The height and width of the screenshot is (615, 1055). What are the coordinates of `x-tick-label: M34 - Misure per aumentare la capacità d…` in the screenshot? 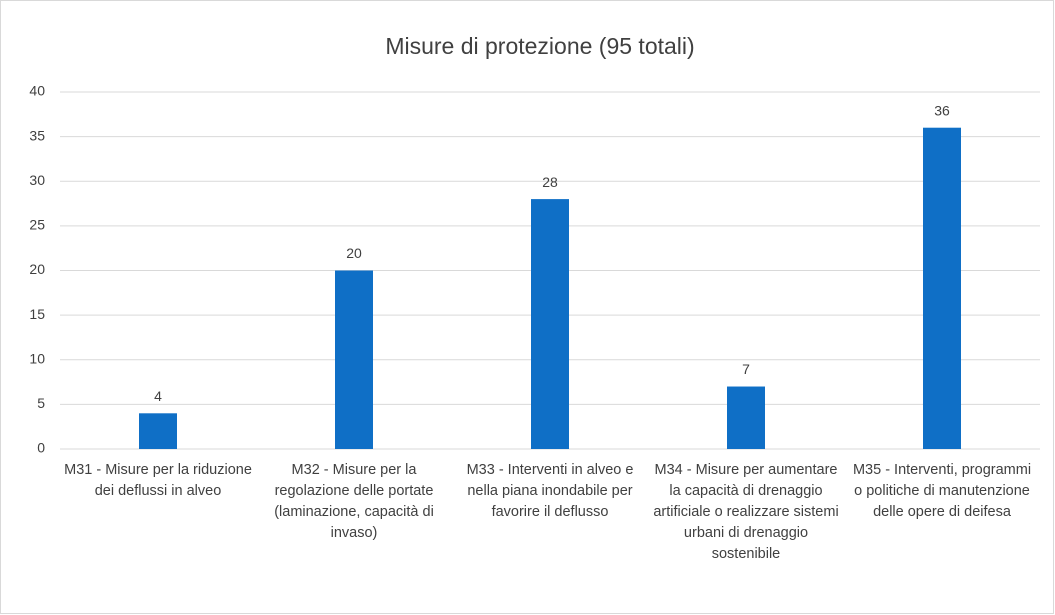 It's located at (746, 512).